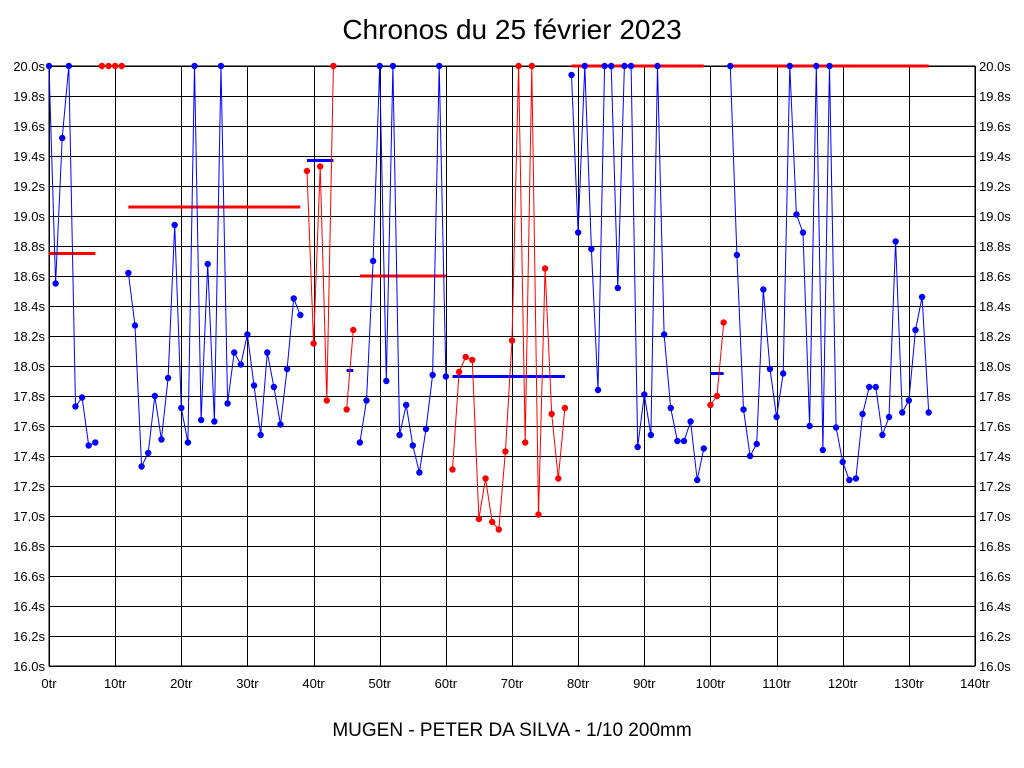 The image size is (1024, 768). I want to click on y-tick-label-right: 19.6s, so click(995, 126).